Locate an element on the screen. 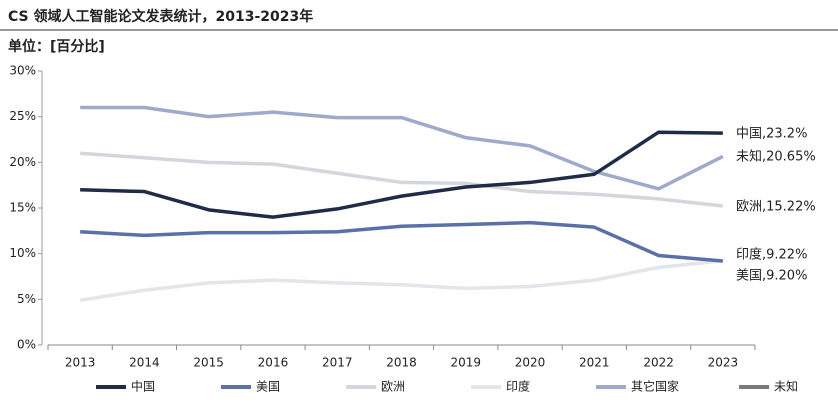 Image resolution: width=838 pixels, height=409 pixels. x-tick-label: 2015 is located at coordinates (208, 363).